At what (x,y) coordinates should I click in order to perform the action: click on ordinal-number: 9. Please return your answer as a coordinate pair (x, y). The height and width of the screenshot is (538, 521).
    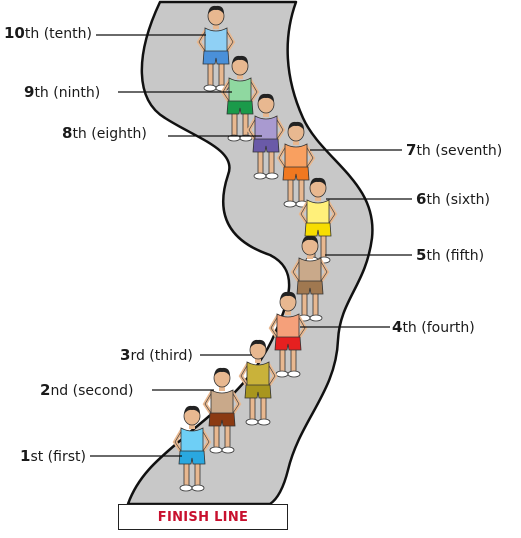
    Looking at the image, I should click on (29, 92).